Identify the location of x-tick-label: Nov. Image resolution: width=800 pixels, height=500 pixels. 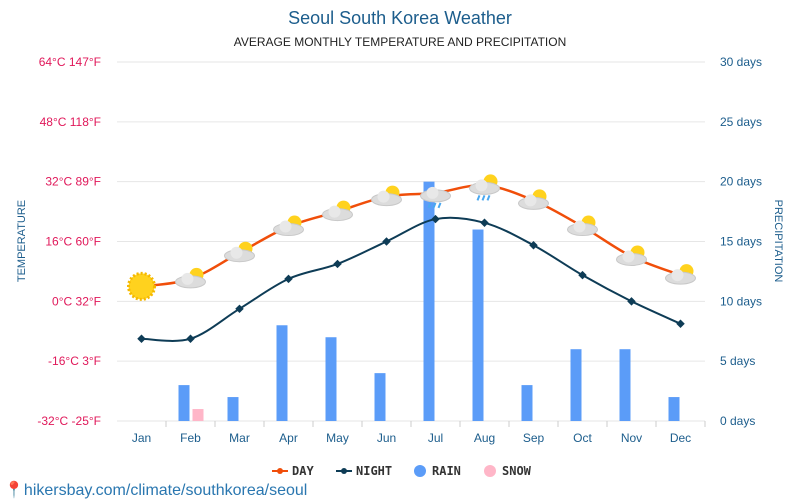
(631, 438).